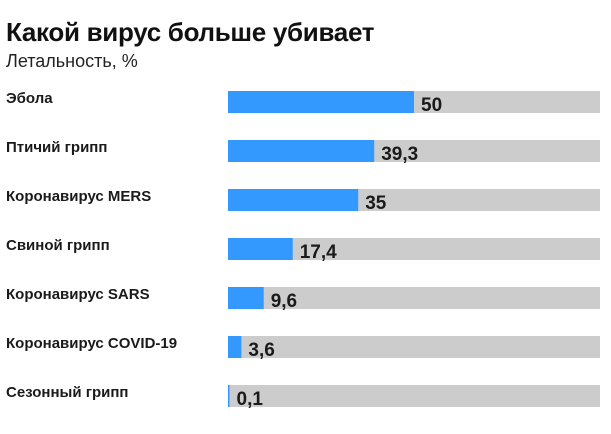 This screenshot has width=611, height=434. Describe the element at coordinates (91, 343) in the screenshot. I see `category-label: Коронавирус COVID-19` at that location.